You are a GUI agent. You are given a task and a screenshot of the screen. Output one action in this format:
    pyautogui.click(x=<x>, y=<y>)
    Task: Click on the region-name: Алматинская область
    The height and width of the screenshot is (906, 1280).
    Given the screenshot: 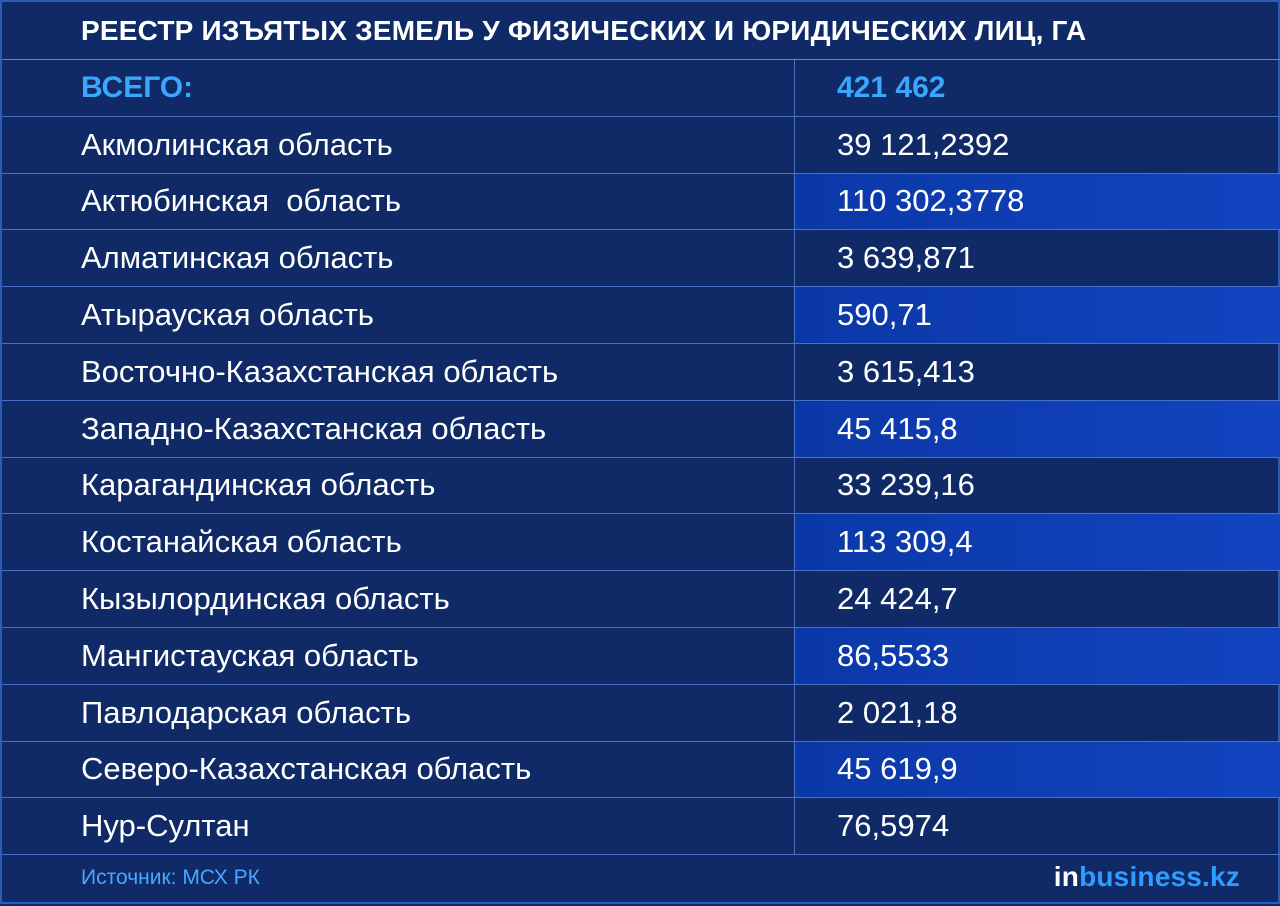 What is the action you would take?
    pyautogui.click(x=237, y=258)
    